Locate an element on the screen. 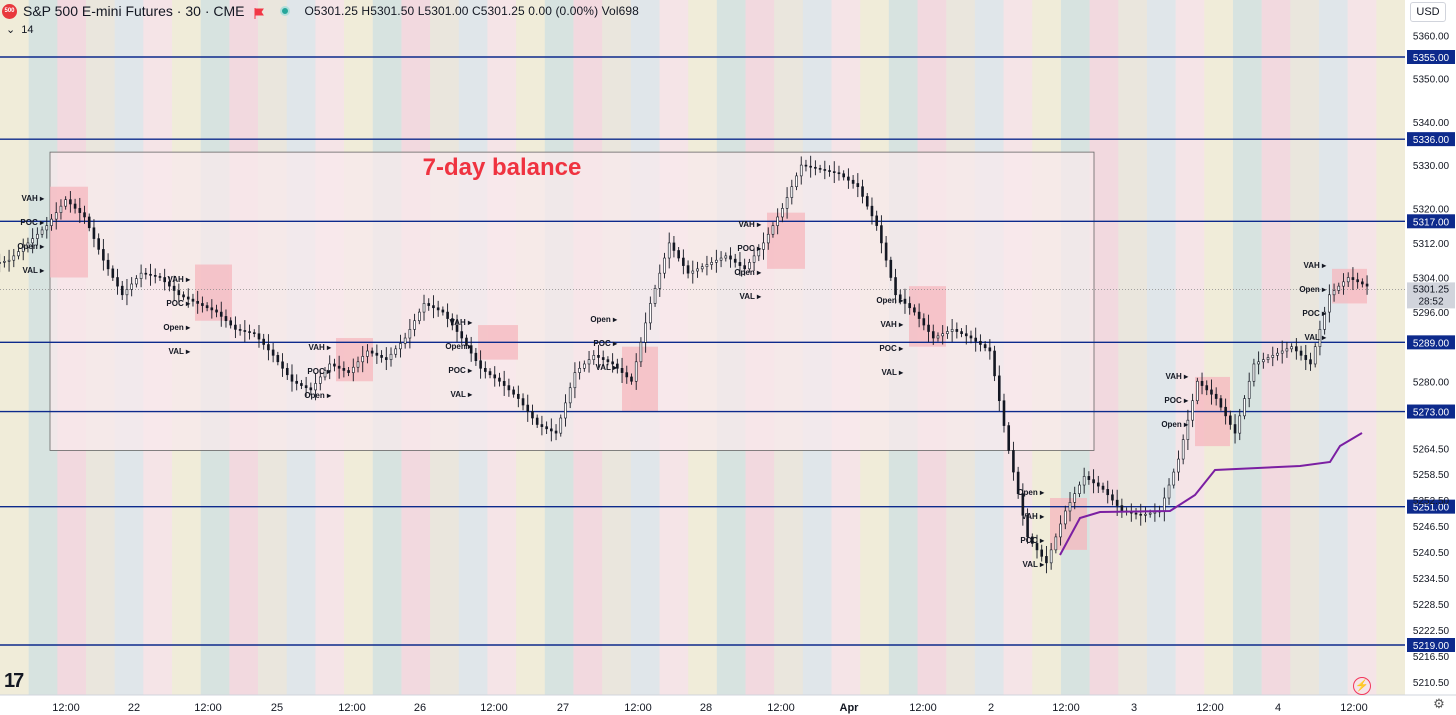 This screenshot has height=715, width=1456. time-tick-label: 28 is located at coordinates (706, 708).